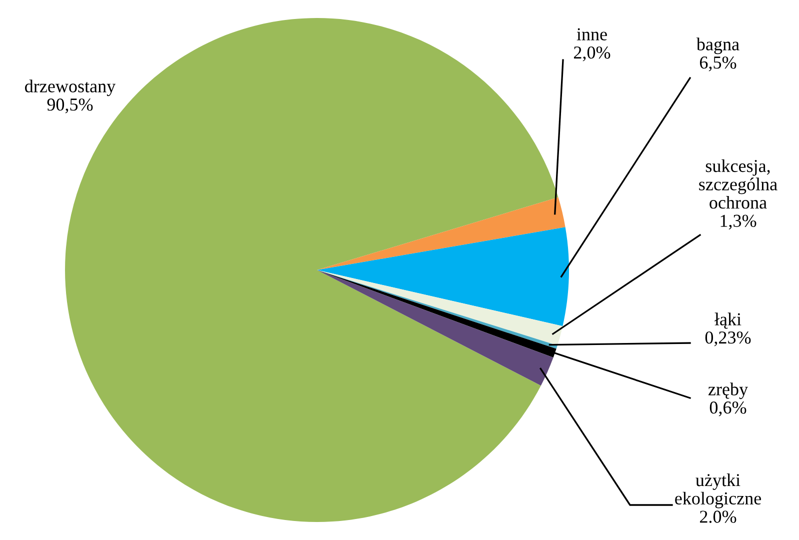 Image resolution: width=799 pixels, height=540 pixels. Describe the element at coordinates (718, 491) in the screenshot. I see `slice-label: użytki ekologiczne` at that location.